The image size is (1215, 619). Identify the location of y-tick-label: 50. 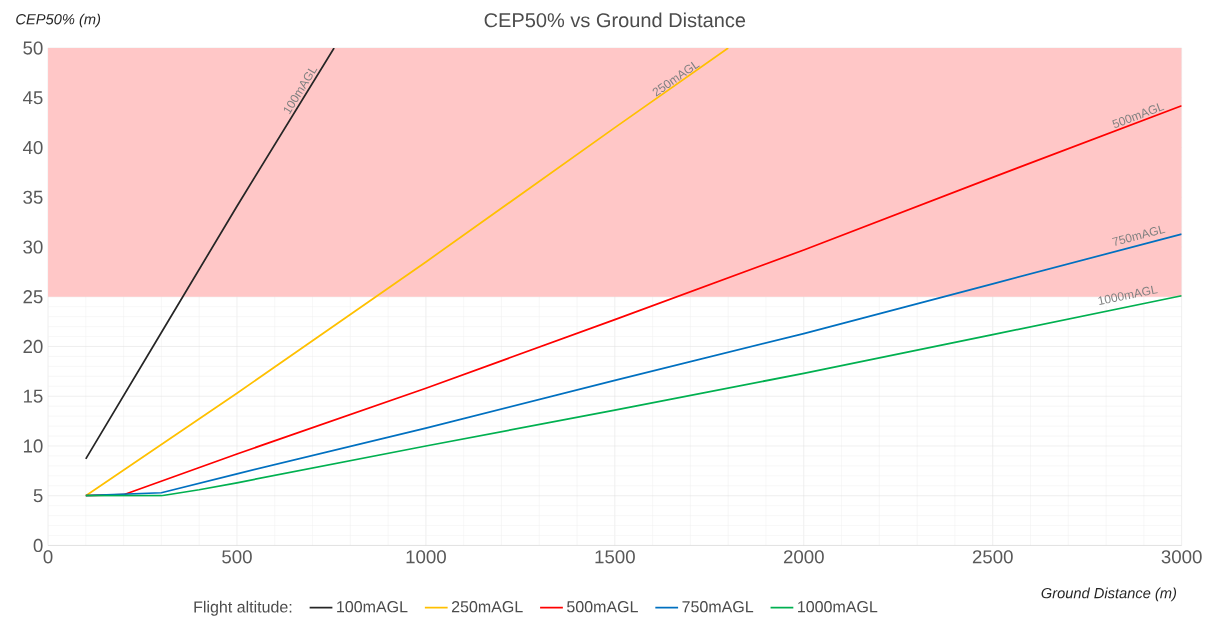
(33, 48).